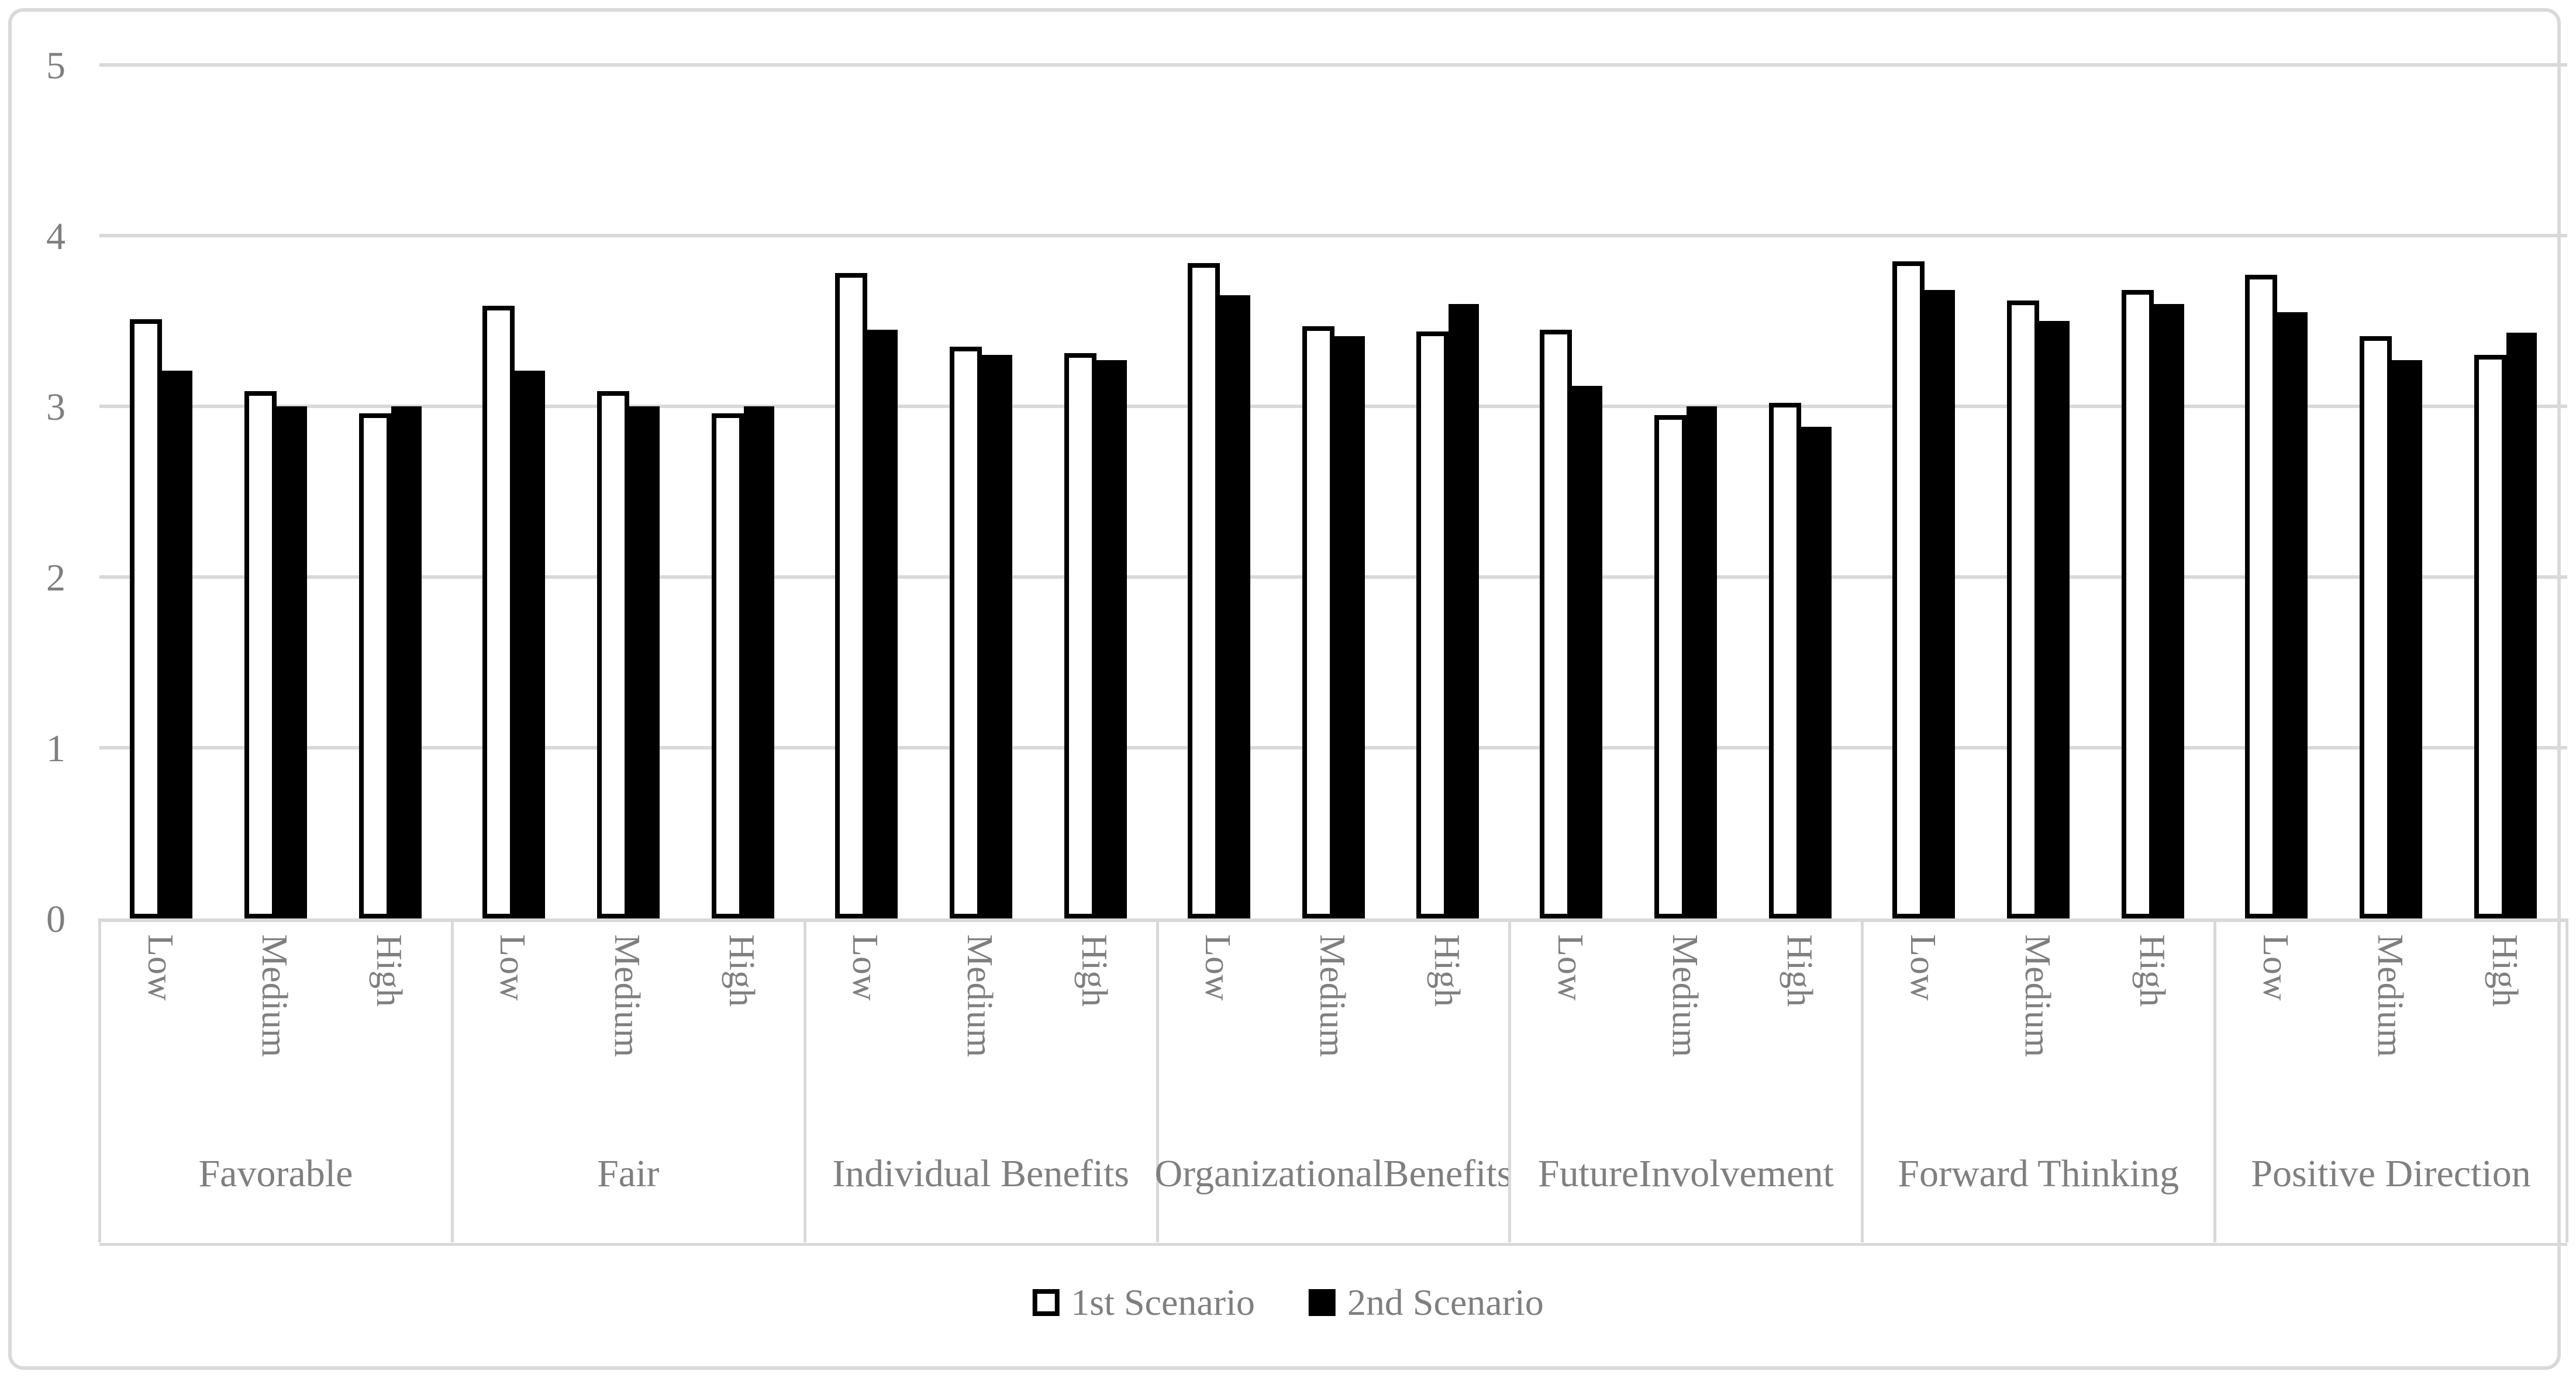 Image resolution: width=2576 pixels, height=1385 pixels. Describe the element at coordinates (1163, 1302) in the screenshot. I see `legend-label-1st-scenario: 1st Scenario` at that location.